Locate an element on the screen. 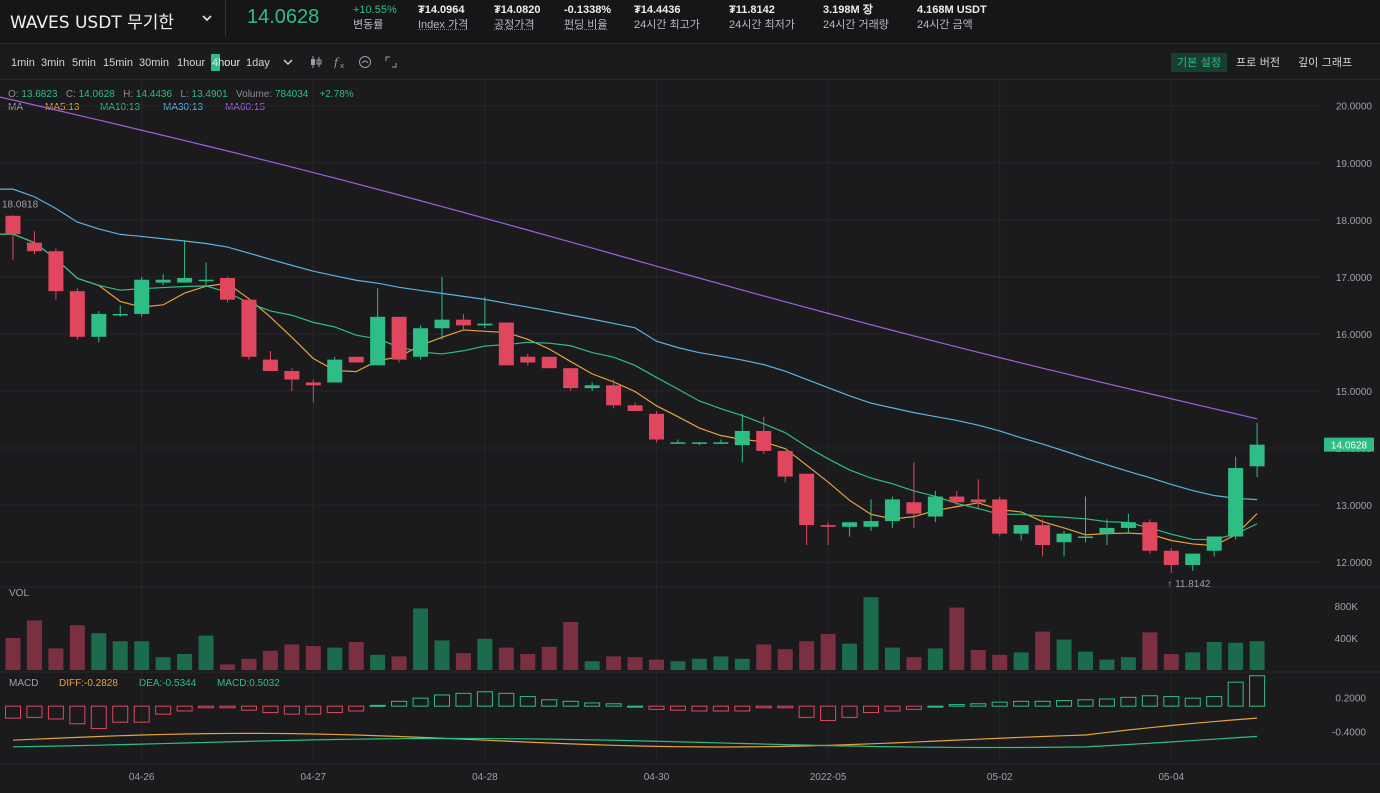 The width and height of the screenshot is (1380, 793). view-basic-button: 기본 설정 is located at coordinates (1199, 62).